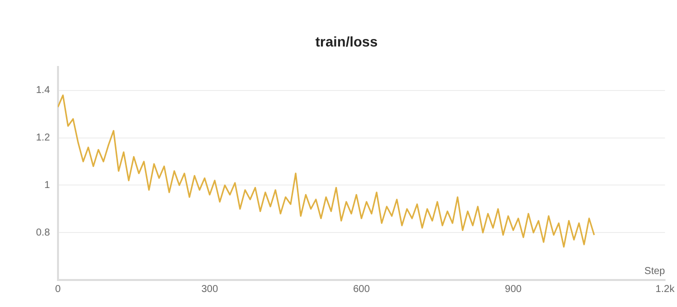  Describe the element at coordinates (655, 271) in the screenshot. I see `x-axis-title: Step` at that location.